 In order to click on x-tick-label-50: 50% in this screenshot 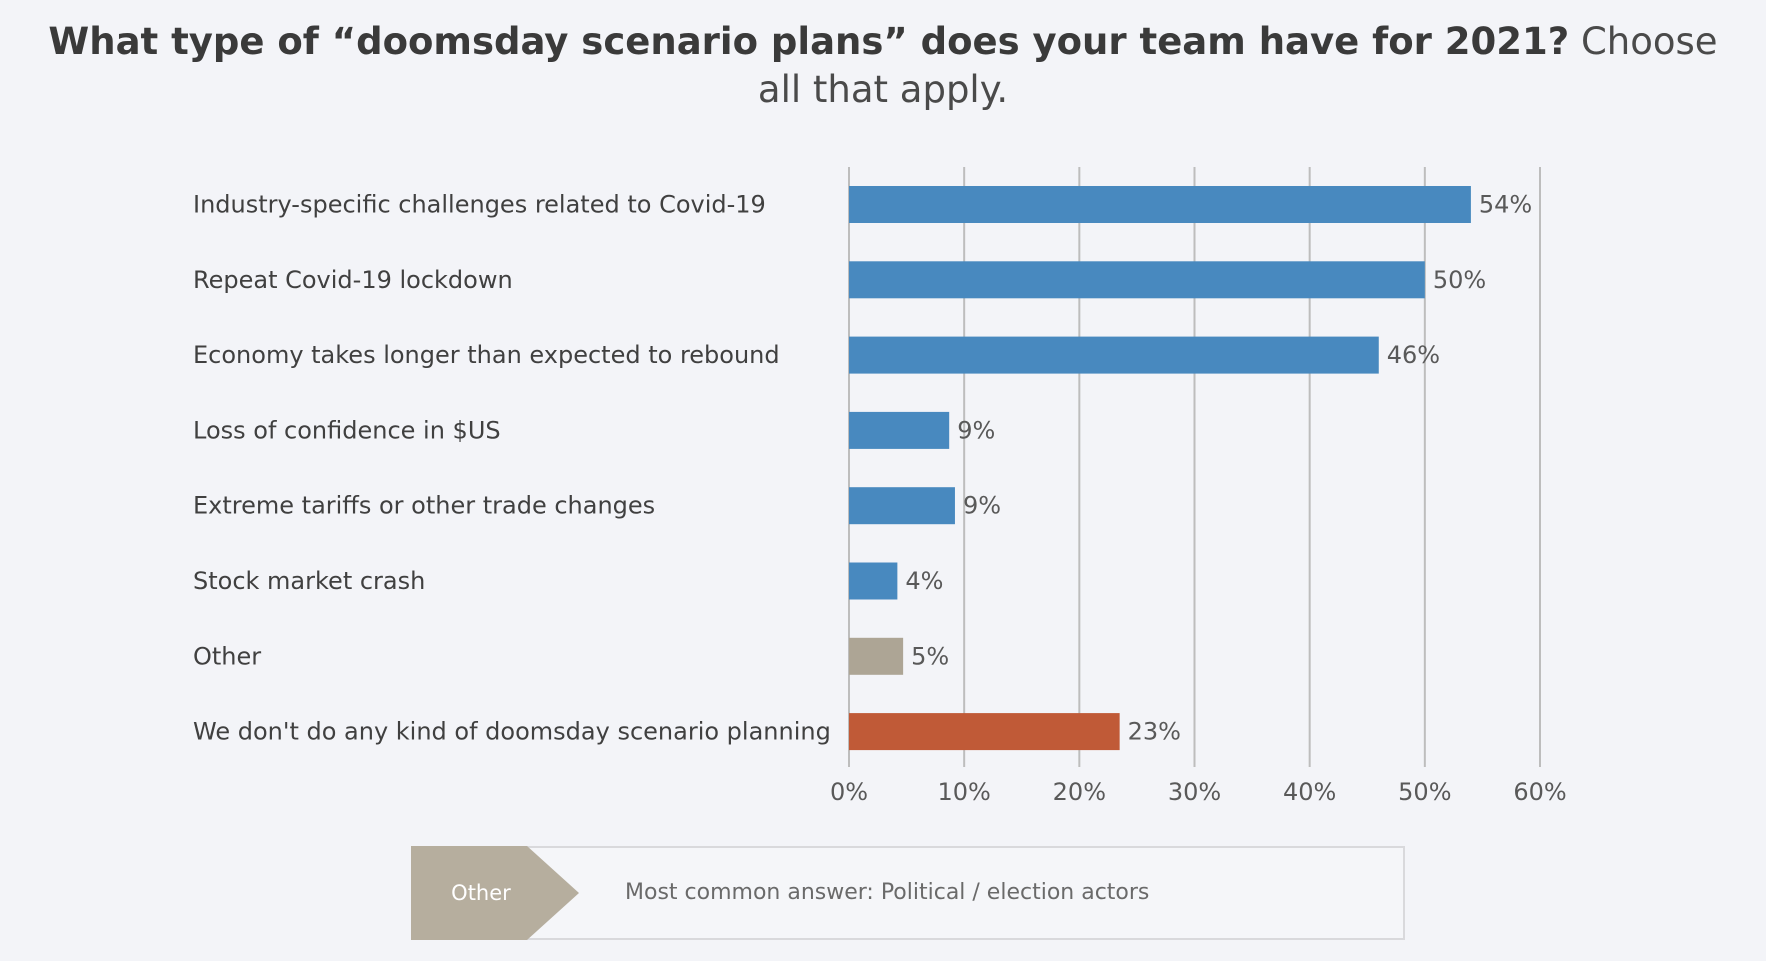, I will do `click(1424, 792)`.